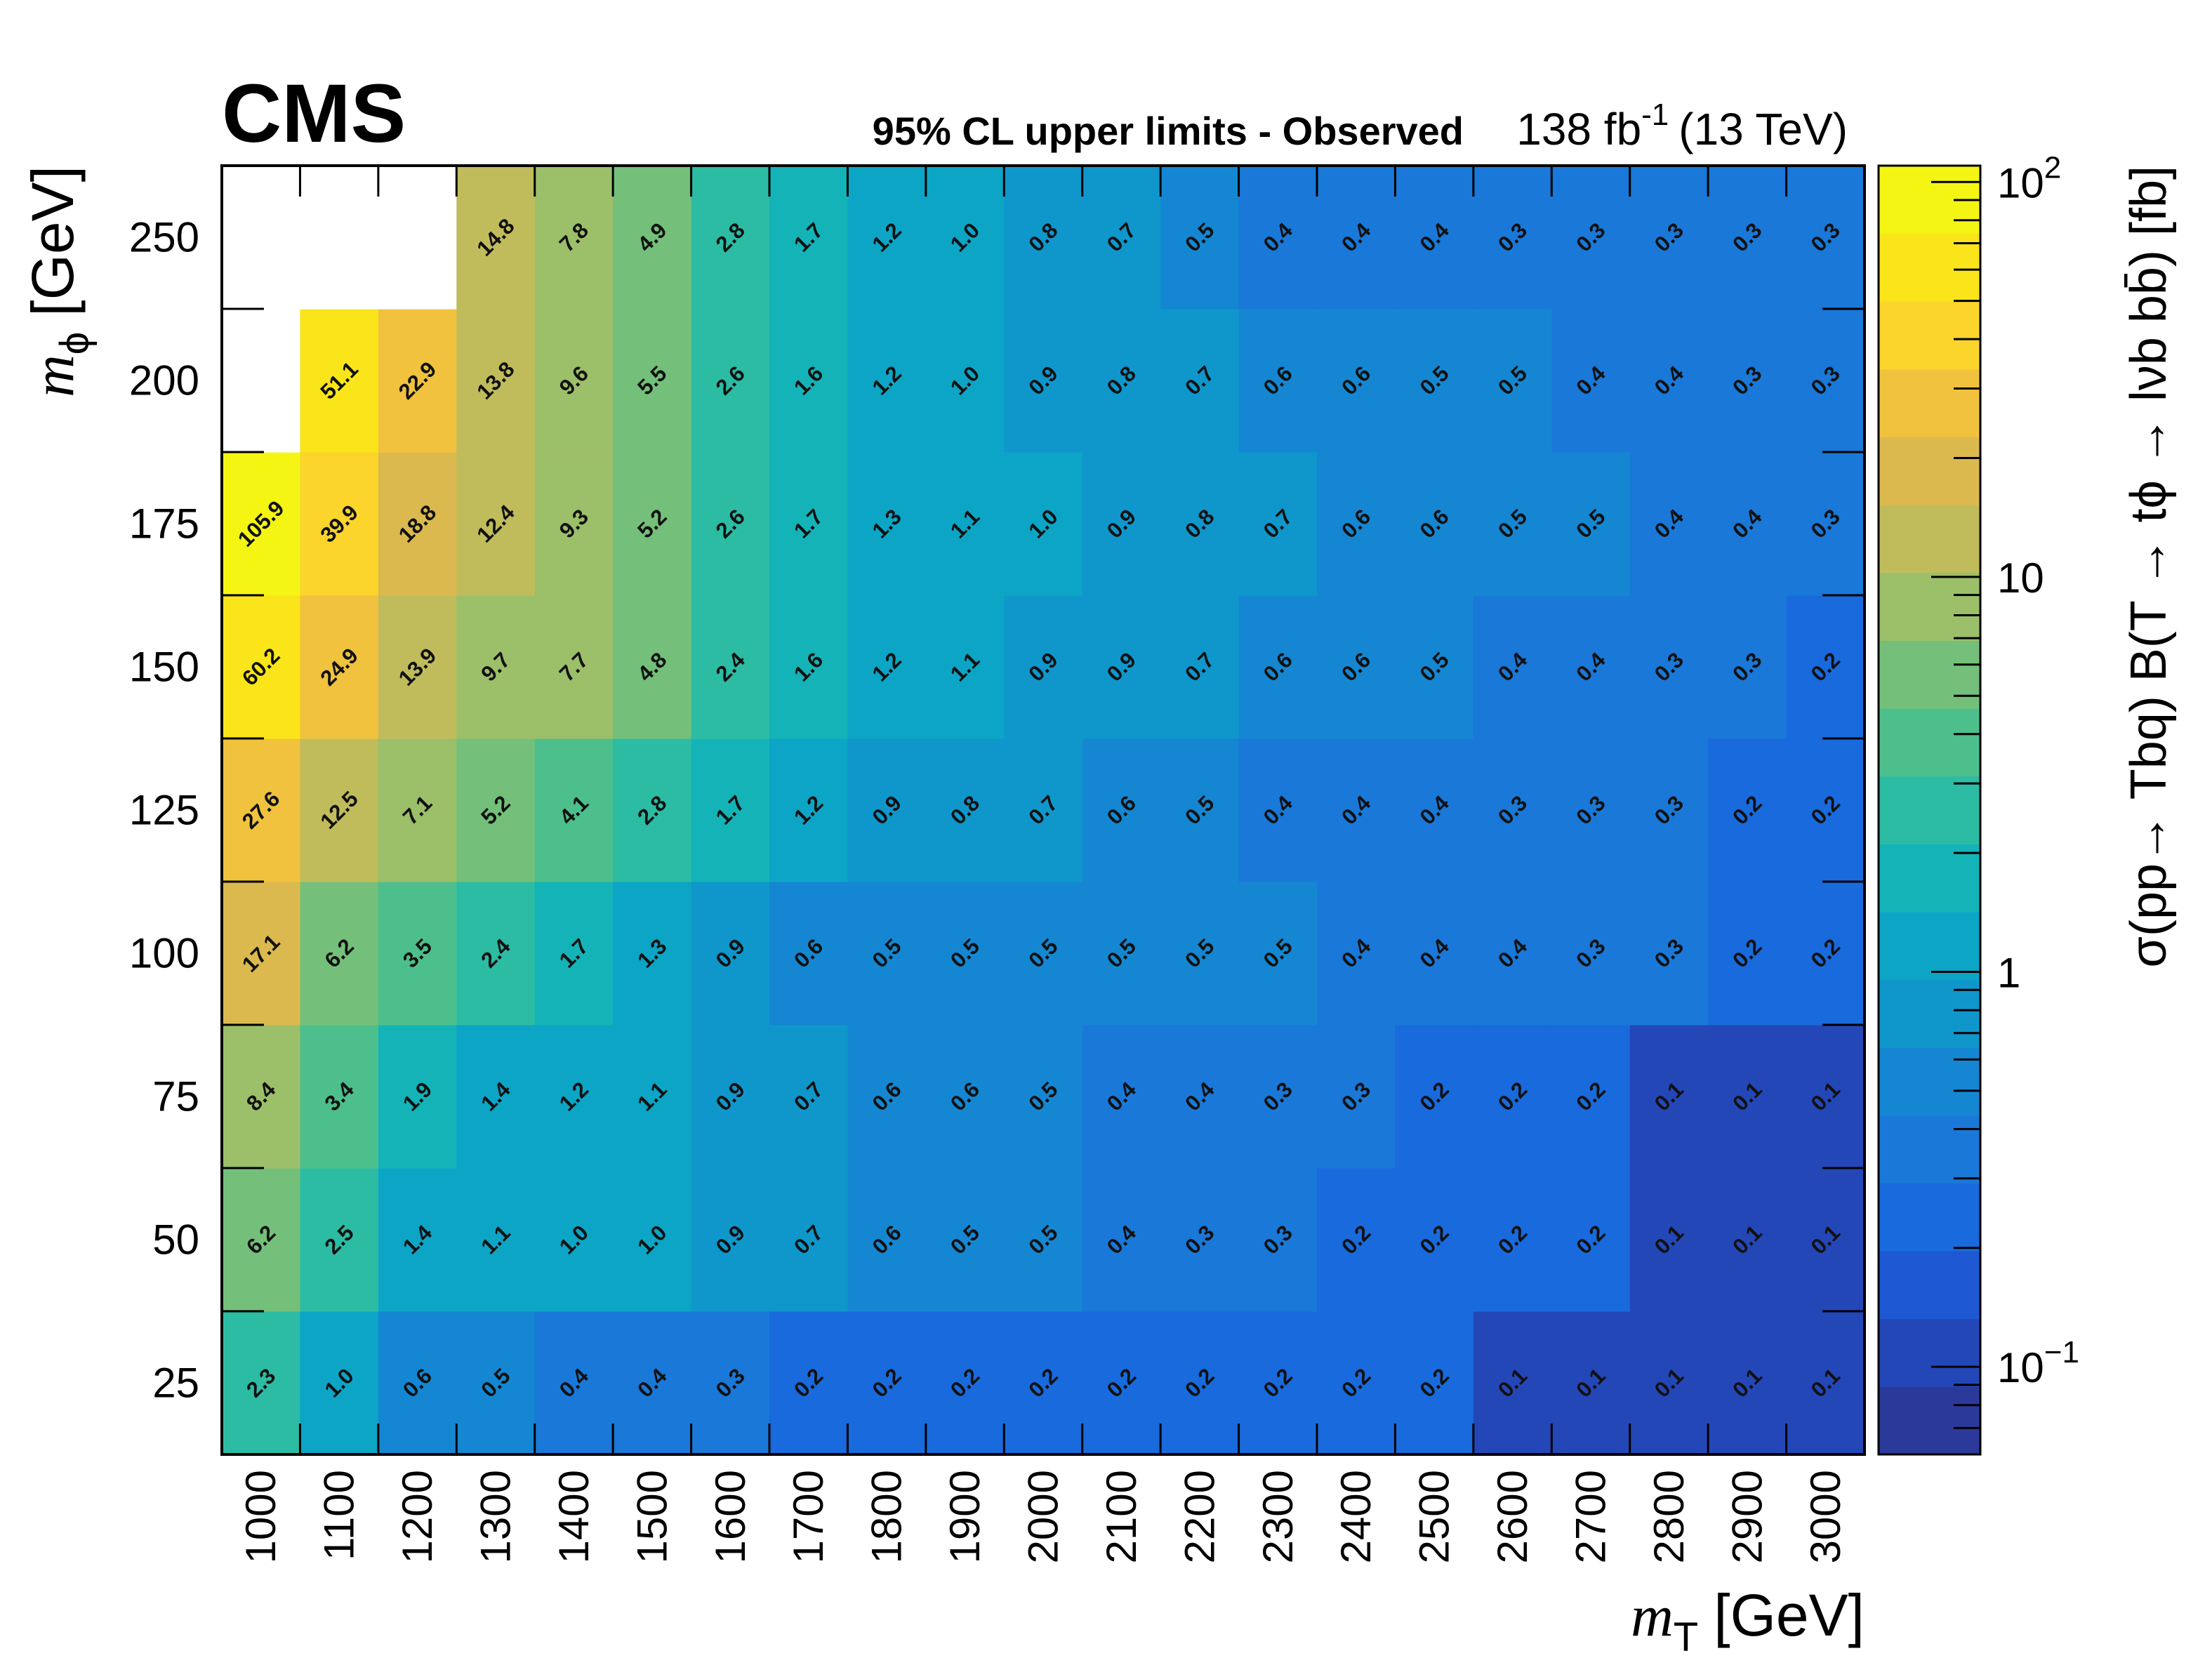 The width and height of the screenshot is (2212, 1658). What do you see at coordinates (261, 1516) in the screenshot?
I see `x-tick-label: 1000` at bounding box center [261, 1516].